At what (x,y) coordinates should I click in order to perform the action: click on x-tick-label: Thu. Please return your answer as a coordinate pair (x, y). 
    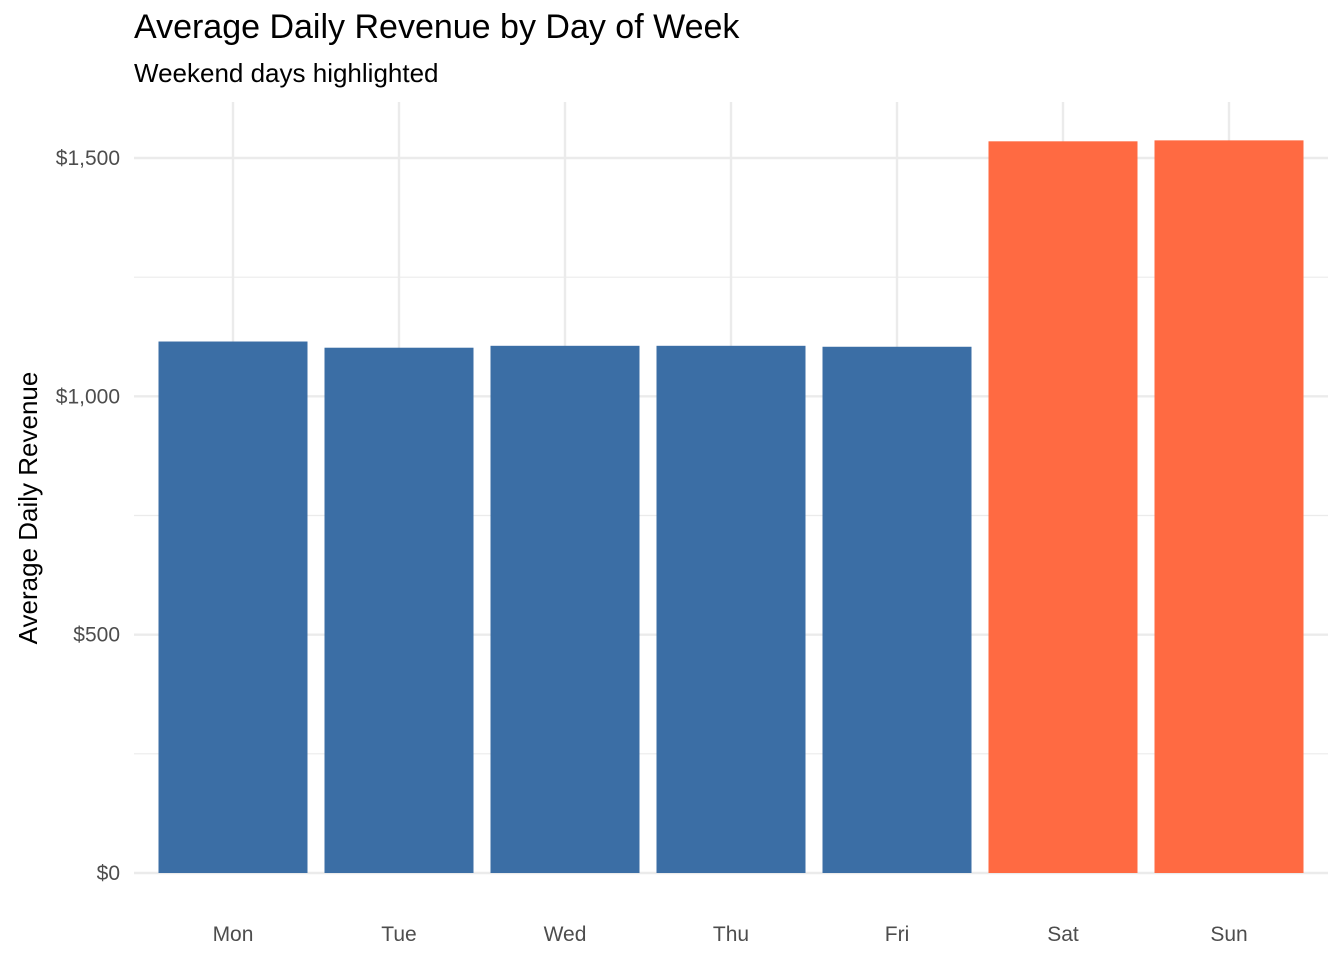
    Looking at the image, I should click on (731, 934).